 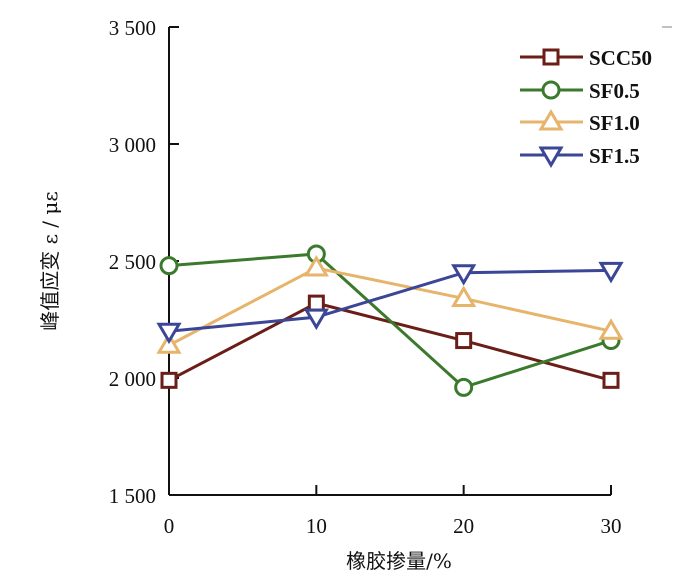 I want to click on x-tick-label: 30, so click(x=611, y=526).